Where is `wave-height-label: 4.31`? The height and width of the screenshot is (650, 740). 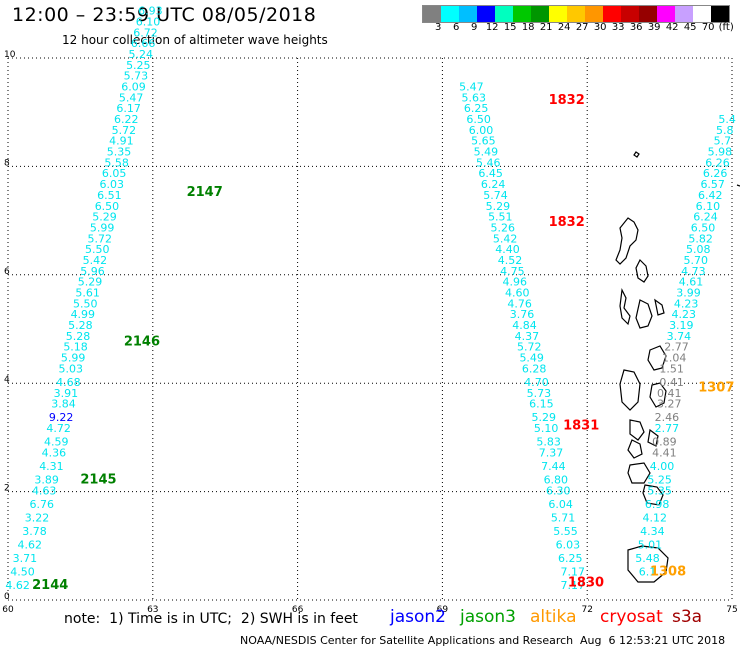 wave-height-label: 4.31 is located at coordinates (51, 466).